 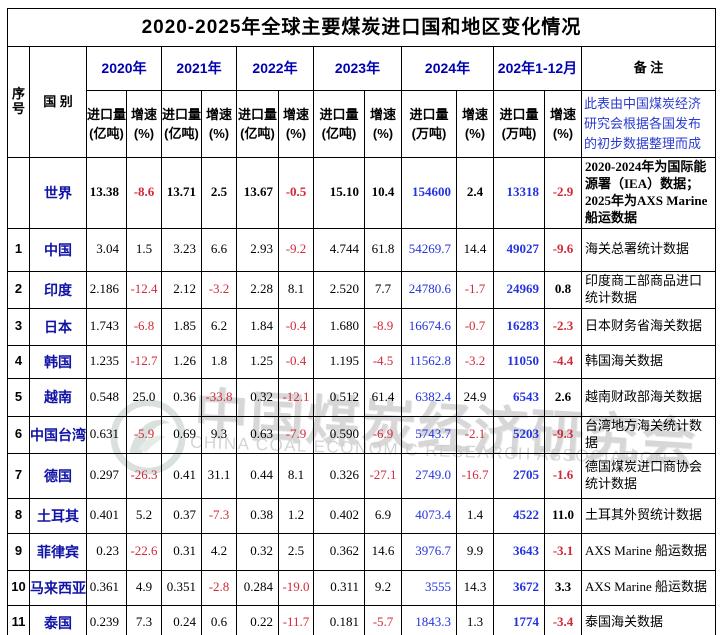 I want to click on growth-cell: -2.9, so click(x=563, y=193).